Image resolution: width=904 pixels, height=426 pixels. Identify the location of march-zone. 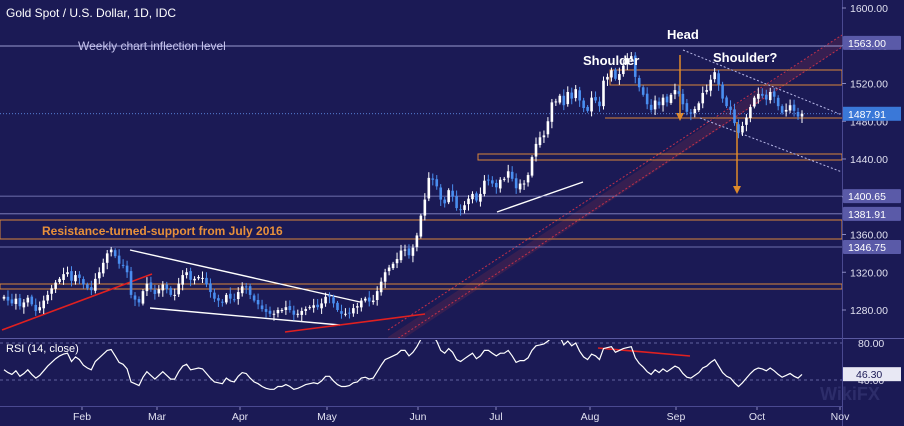
(421, 286).